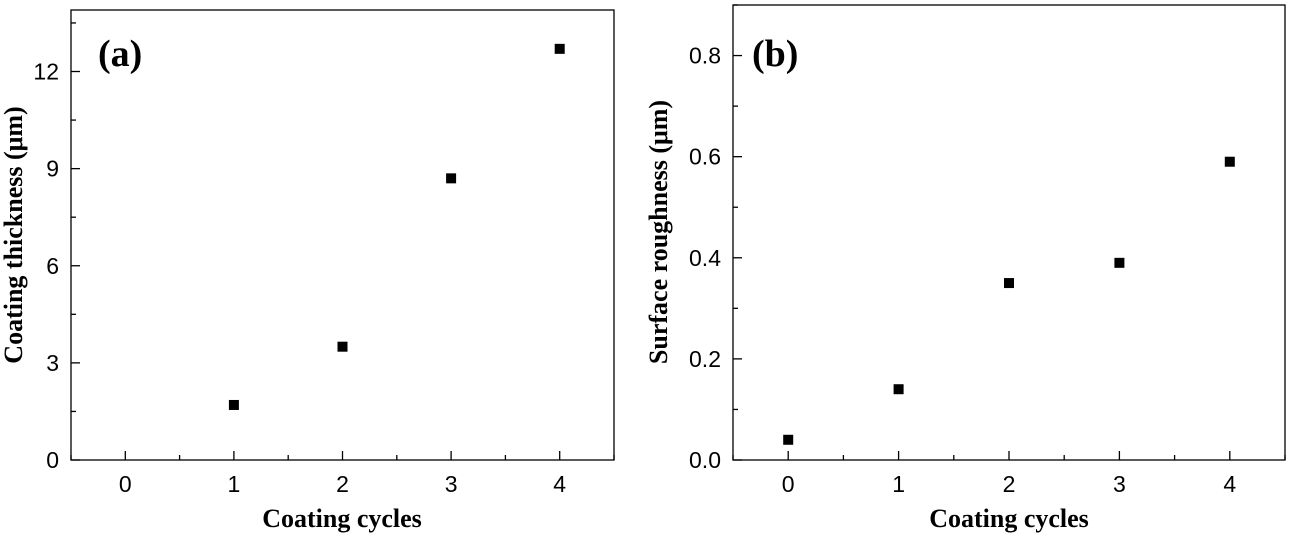 The width and height of the screenshot is (1291, 536). Describe the element at coordinates (705, 56) in the screenshot. I see `panel-b-y-tick-label: 0.8` at that location.